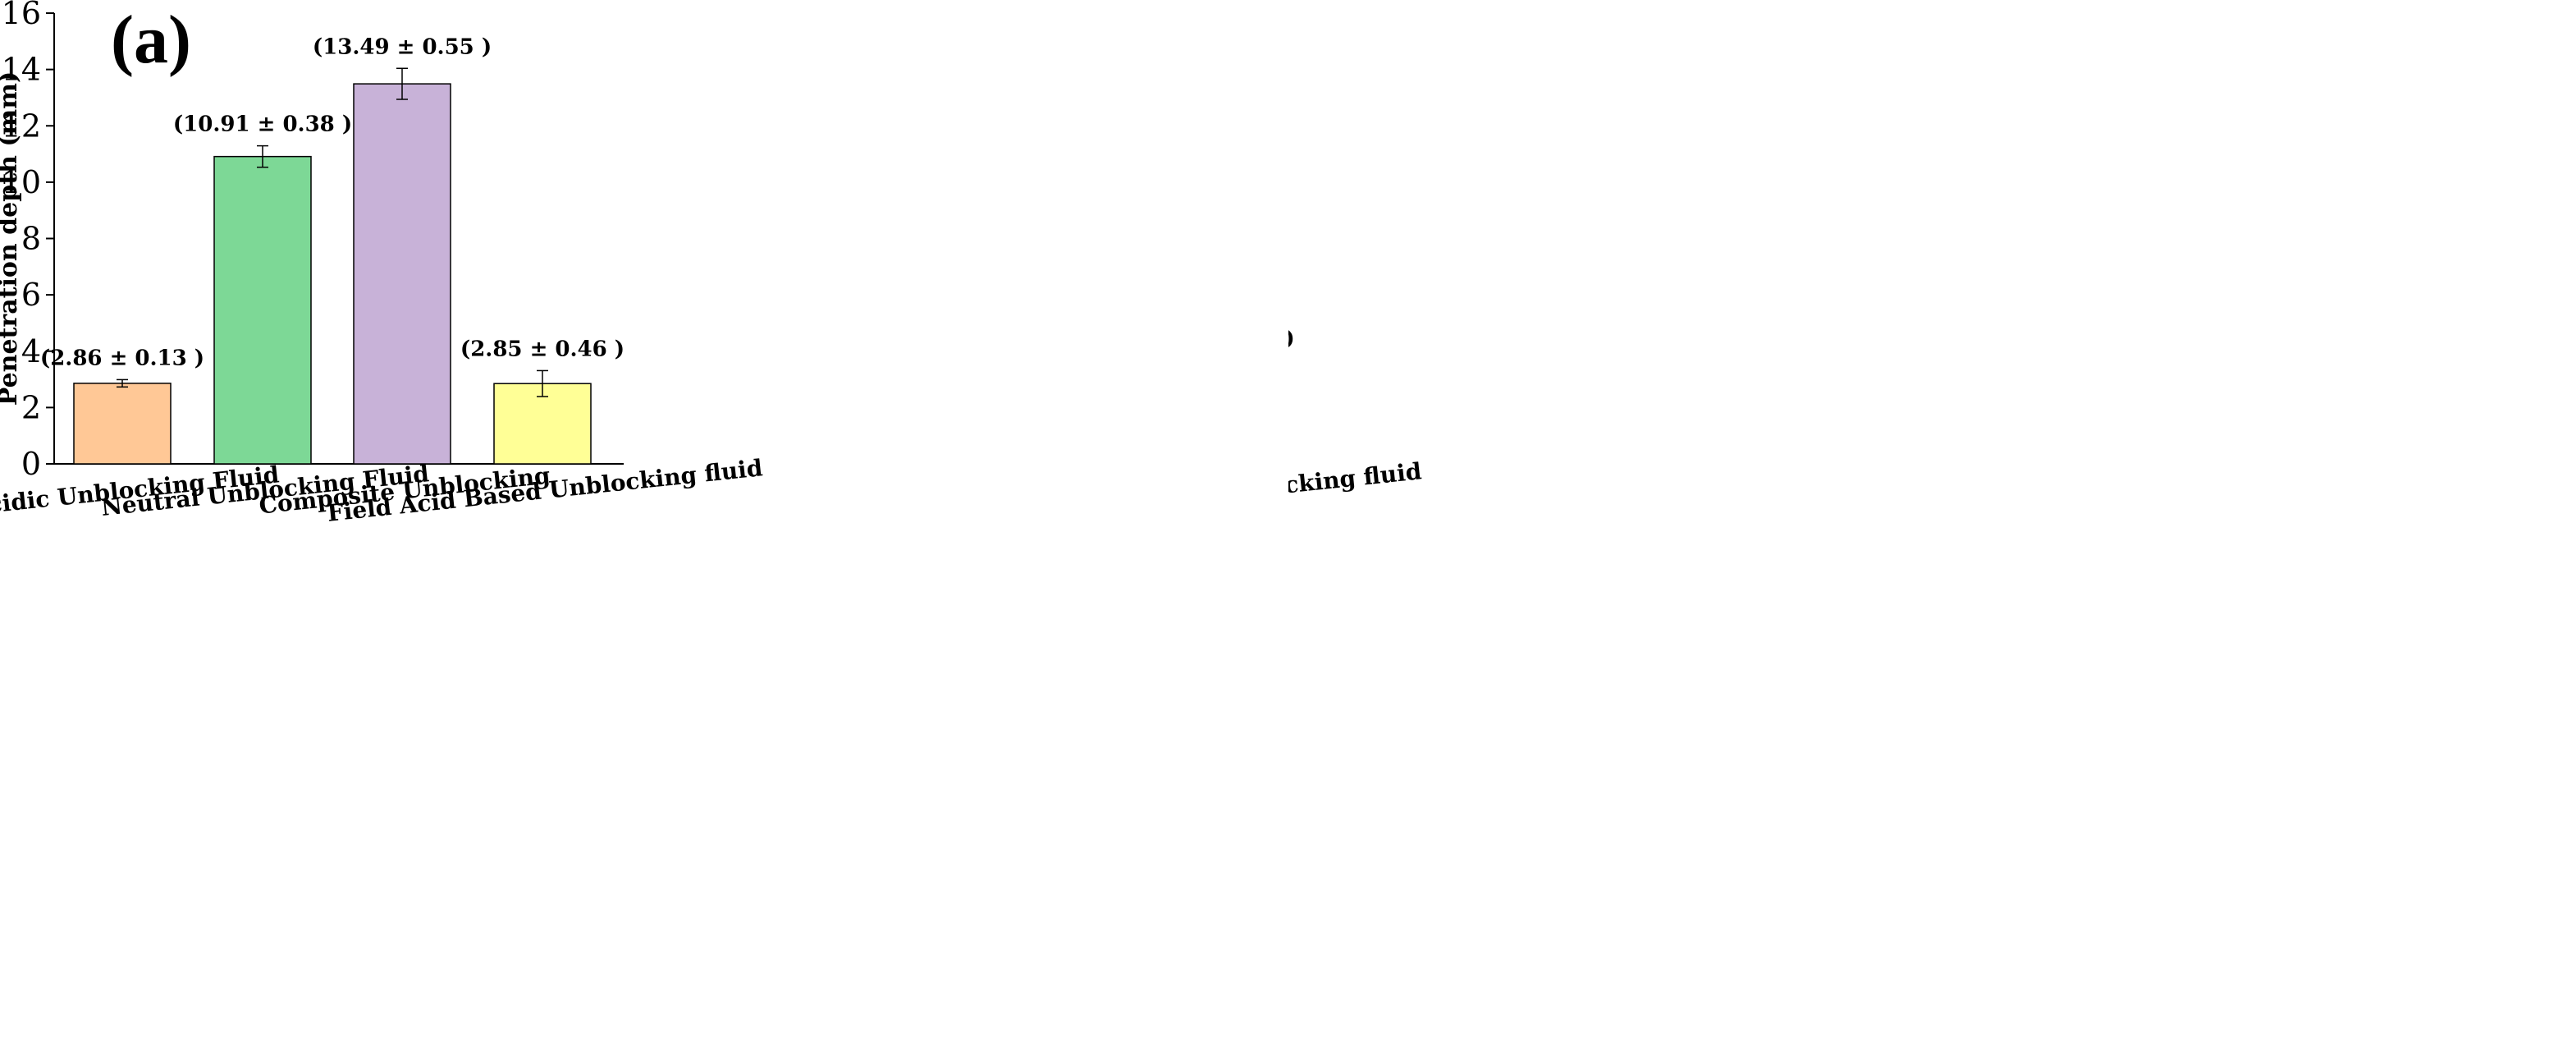 Image resolution: width=2576 pixels, height=1055 pixels. I want to click on chart-a-panel-label: (a), so click(151, 40).